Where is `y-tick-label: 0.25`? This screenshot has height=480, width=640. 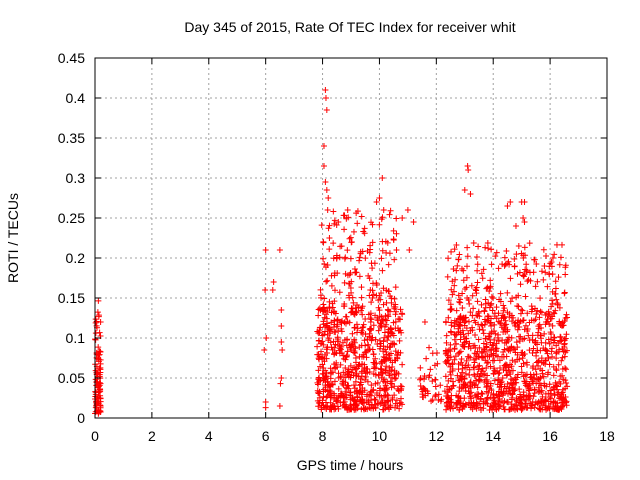
y-tick-label: 0.25 is located at coordinates (71, 218).